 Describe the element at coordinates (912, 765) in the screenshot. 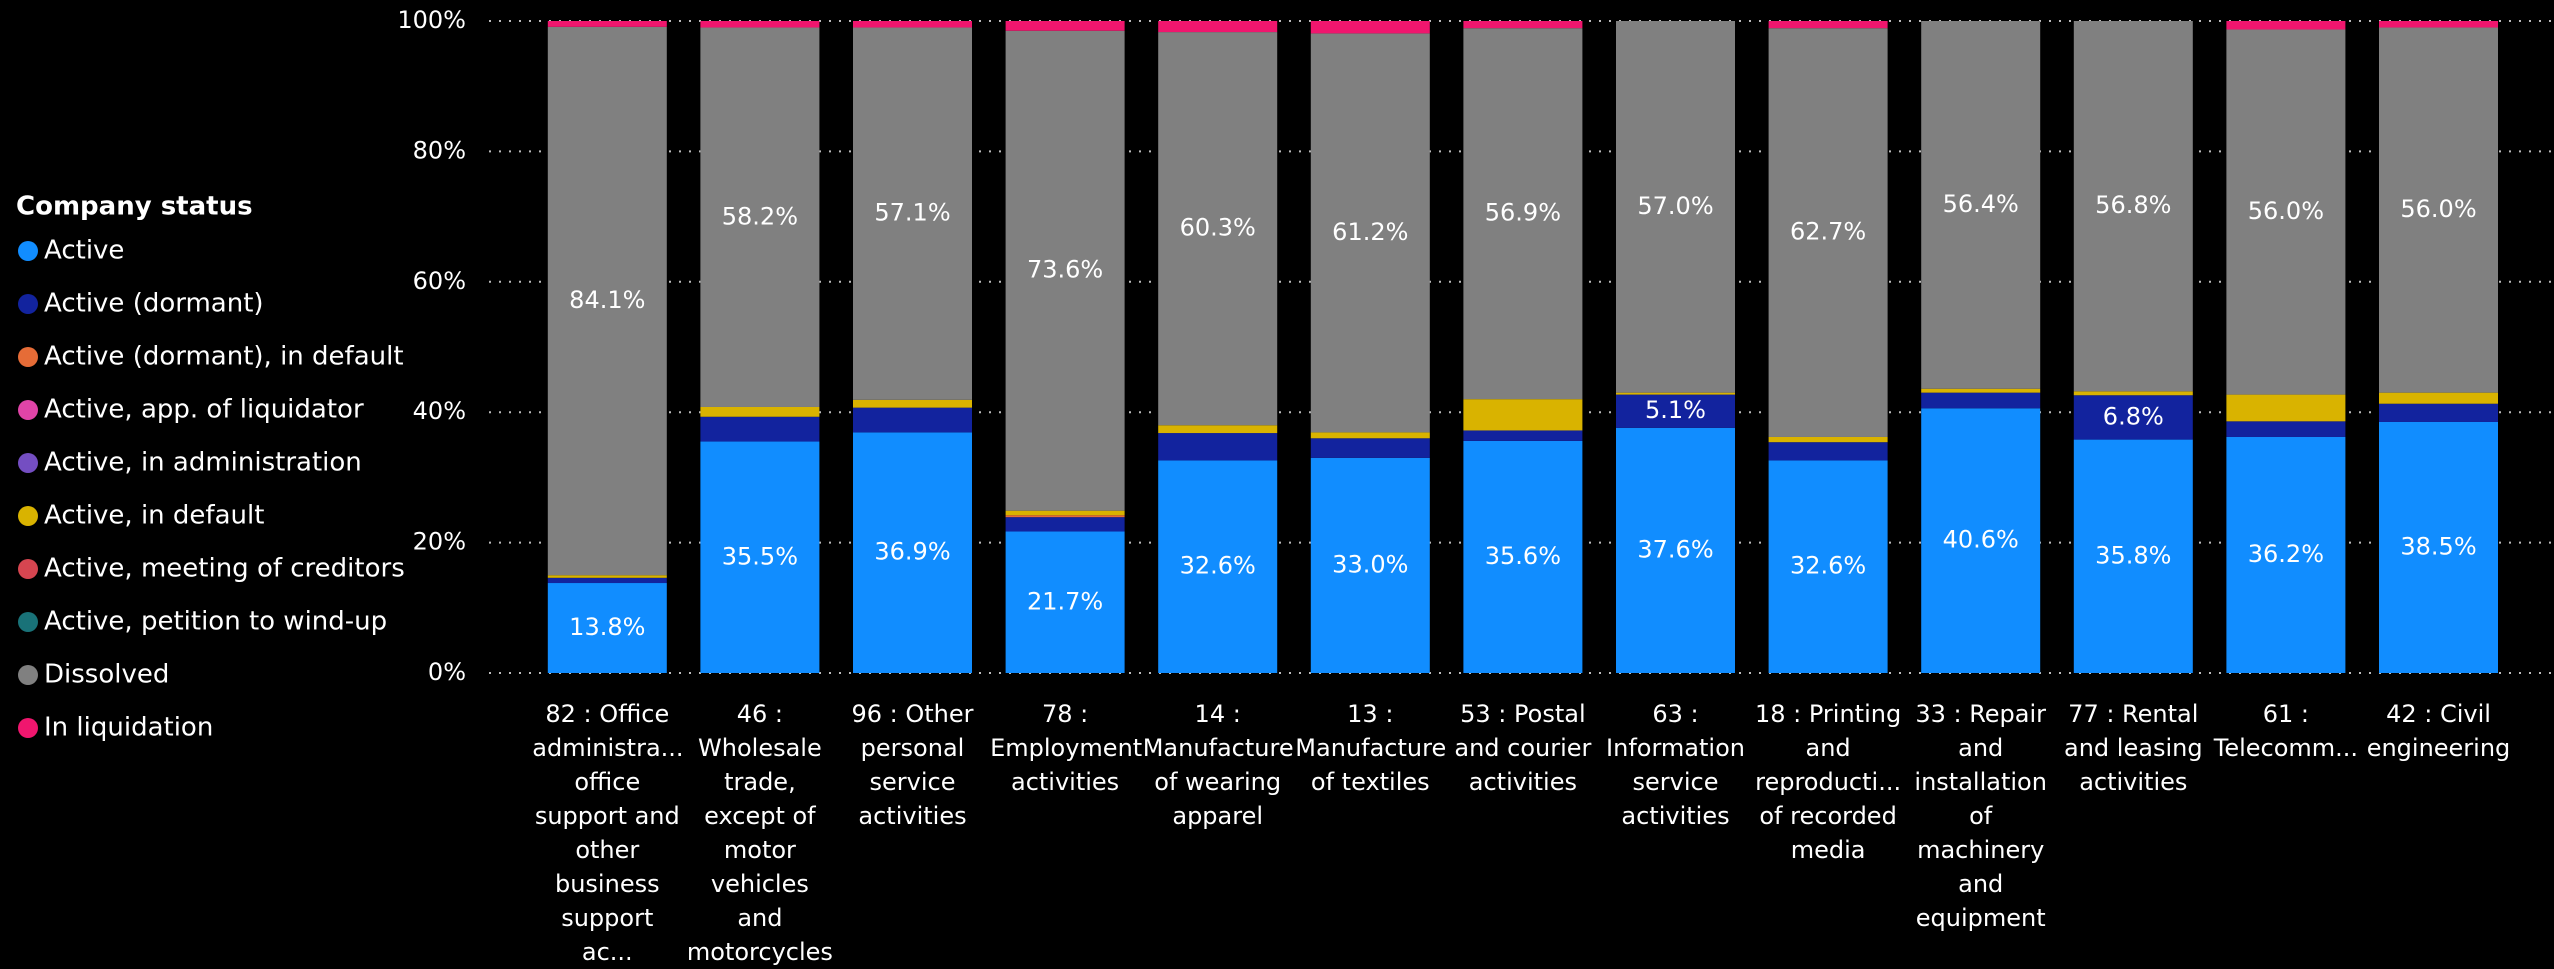

I see `x-tick-label: 96 : Other personal service activities` at that location.